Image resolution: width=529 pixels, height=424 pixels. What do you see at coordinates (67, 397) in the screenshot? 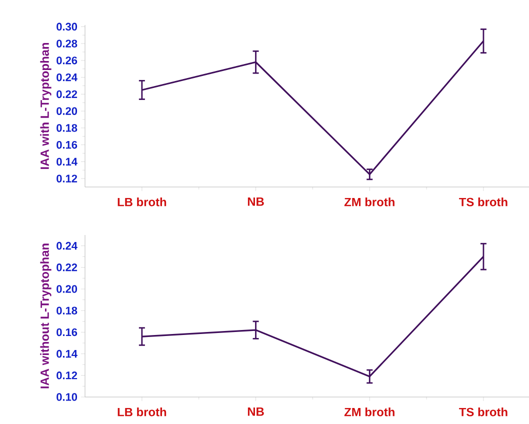
I see `y-tick-label: 0.10` at bounding box center [67, 397].